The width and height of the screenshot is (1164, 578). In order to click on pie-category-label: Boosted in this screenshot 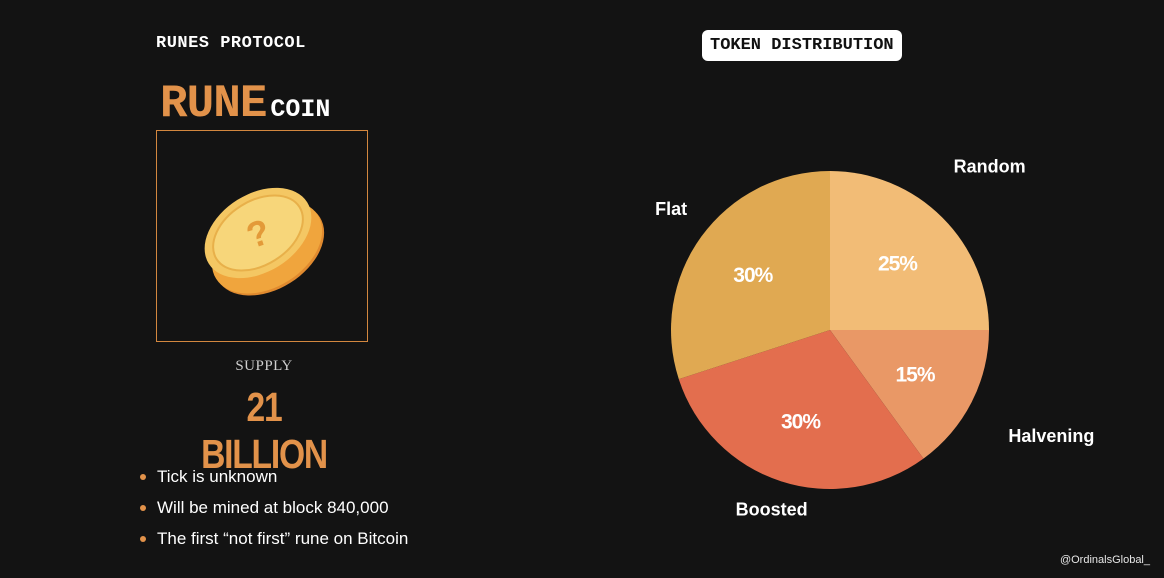, I will do `click(772, 510)`.